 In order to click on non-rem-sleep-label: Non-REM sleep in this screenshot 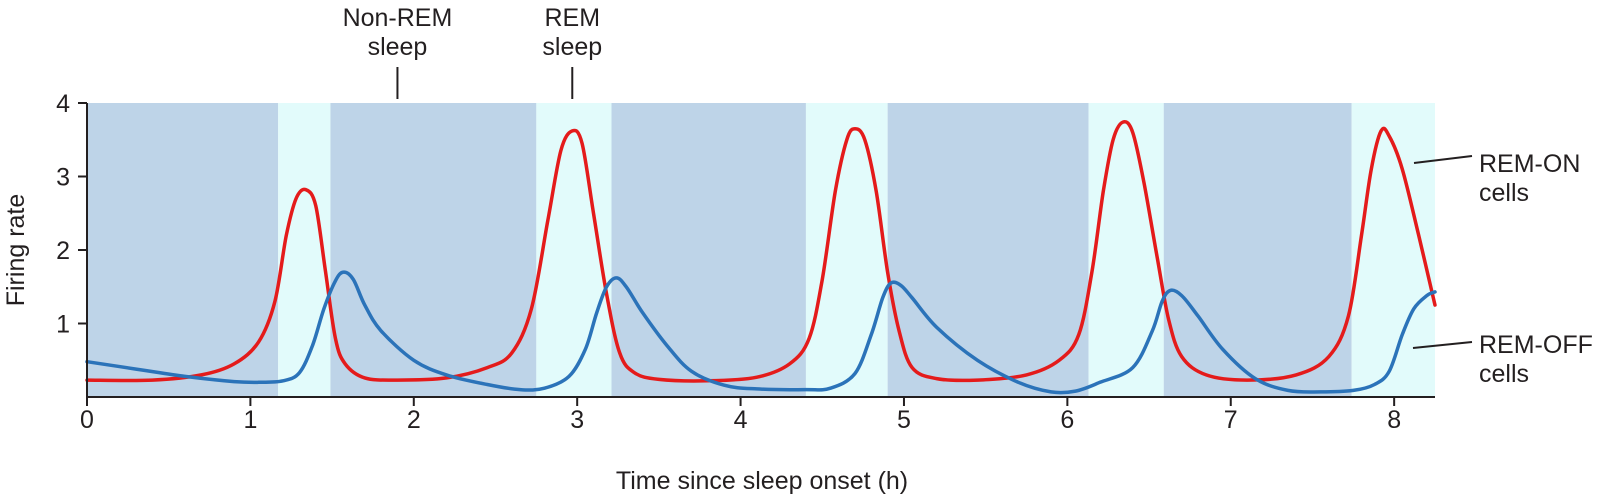, I will do `click(398, 32)`.